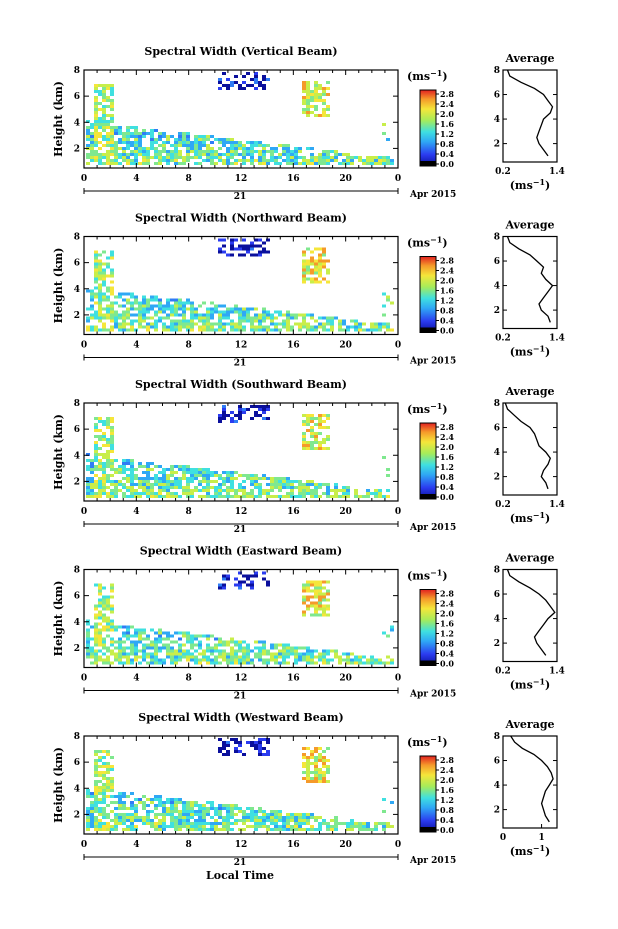 This screenshot has width=618, height=929. What do you see at coordinates (447, 144) in the screenshot?
I see `colorbar-tick-label: 0.8` at bounding box center [447, 144].